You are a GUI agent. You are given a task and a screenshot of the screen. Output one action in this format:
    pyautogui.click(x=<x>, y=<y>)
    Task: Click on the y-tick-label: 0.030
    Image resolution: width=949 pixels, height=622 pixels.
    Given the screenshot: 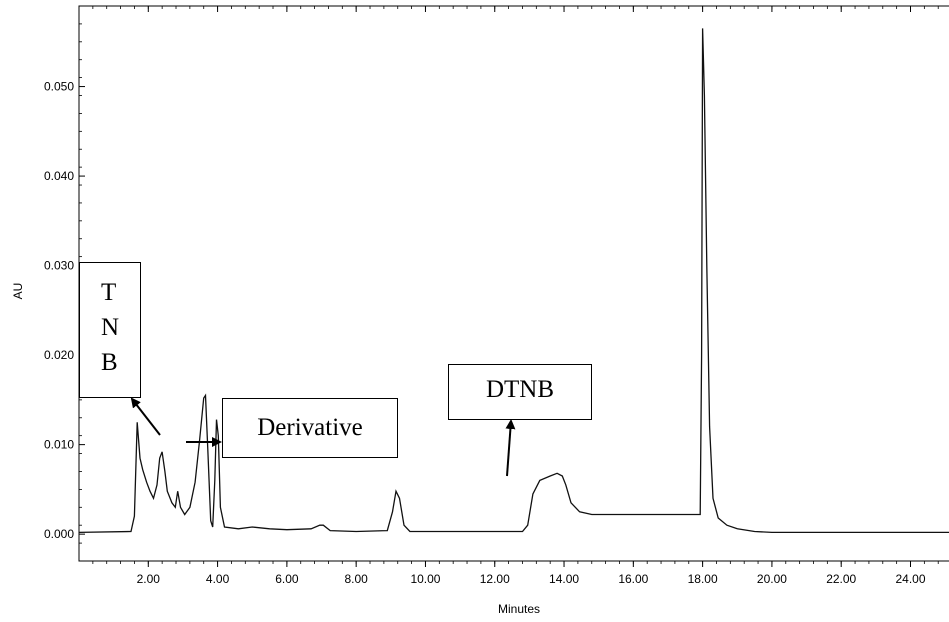 What is the action you would take?
    pyautogui.click(x=59, y=266)
    